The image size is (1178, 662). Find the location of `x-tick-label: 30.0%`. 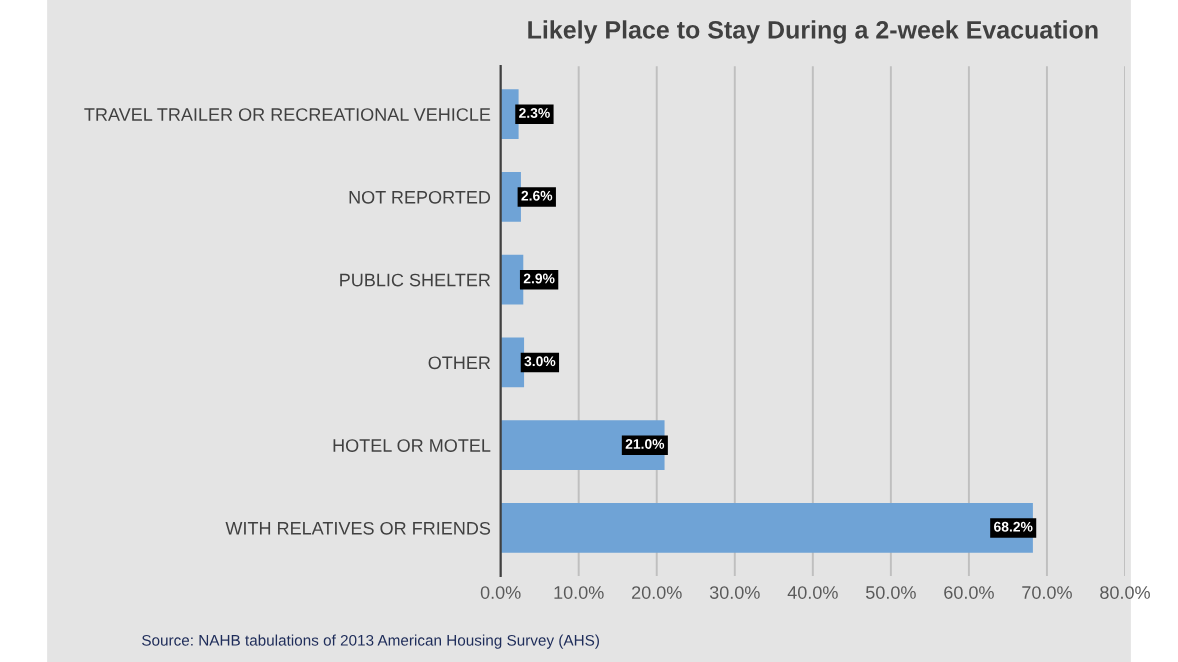

x-tick-label: 30.0% is located at coordinates (734, 592).